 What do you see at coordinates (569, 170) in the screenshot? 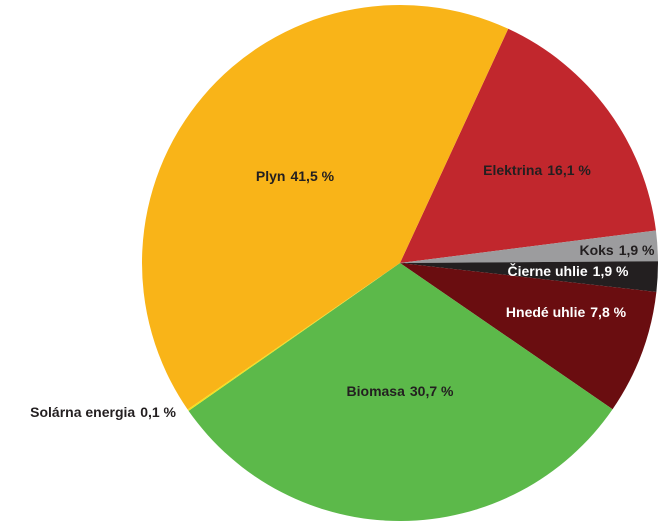
I see `value-label: 16,1 %` at bounding box center [569, 170].